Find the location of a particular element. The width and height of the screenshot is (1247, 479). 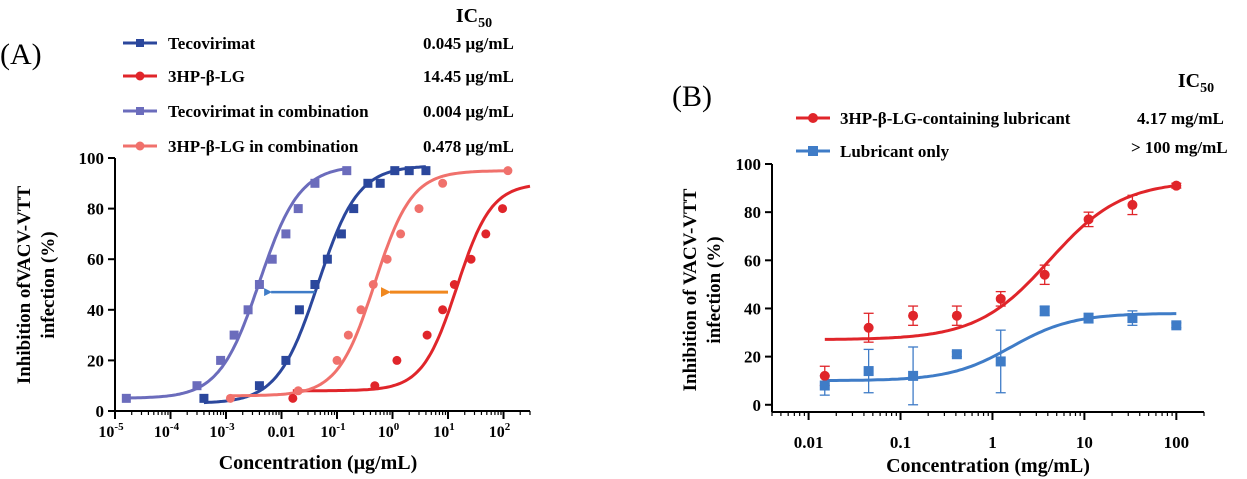

legend-ic50-3hp: 14.45 μg/mL is located at coordinates (468, 76).